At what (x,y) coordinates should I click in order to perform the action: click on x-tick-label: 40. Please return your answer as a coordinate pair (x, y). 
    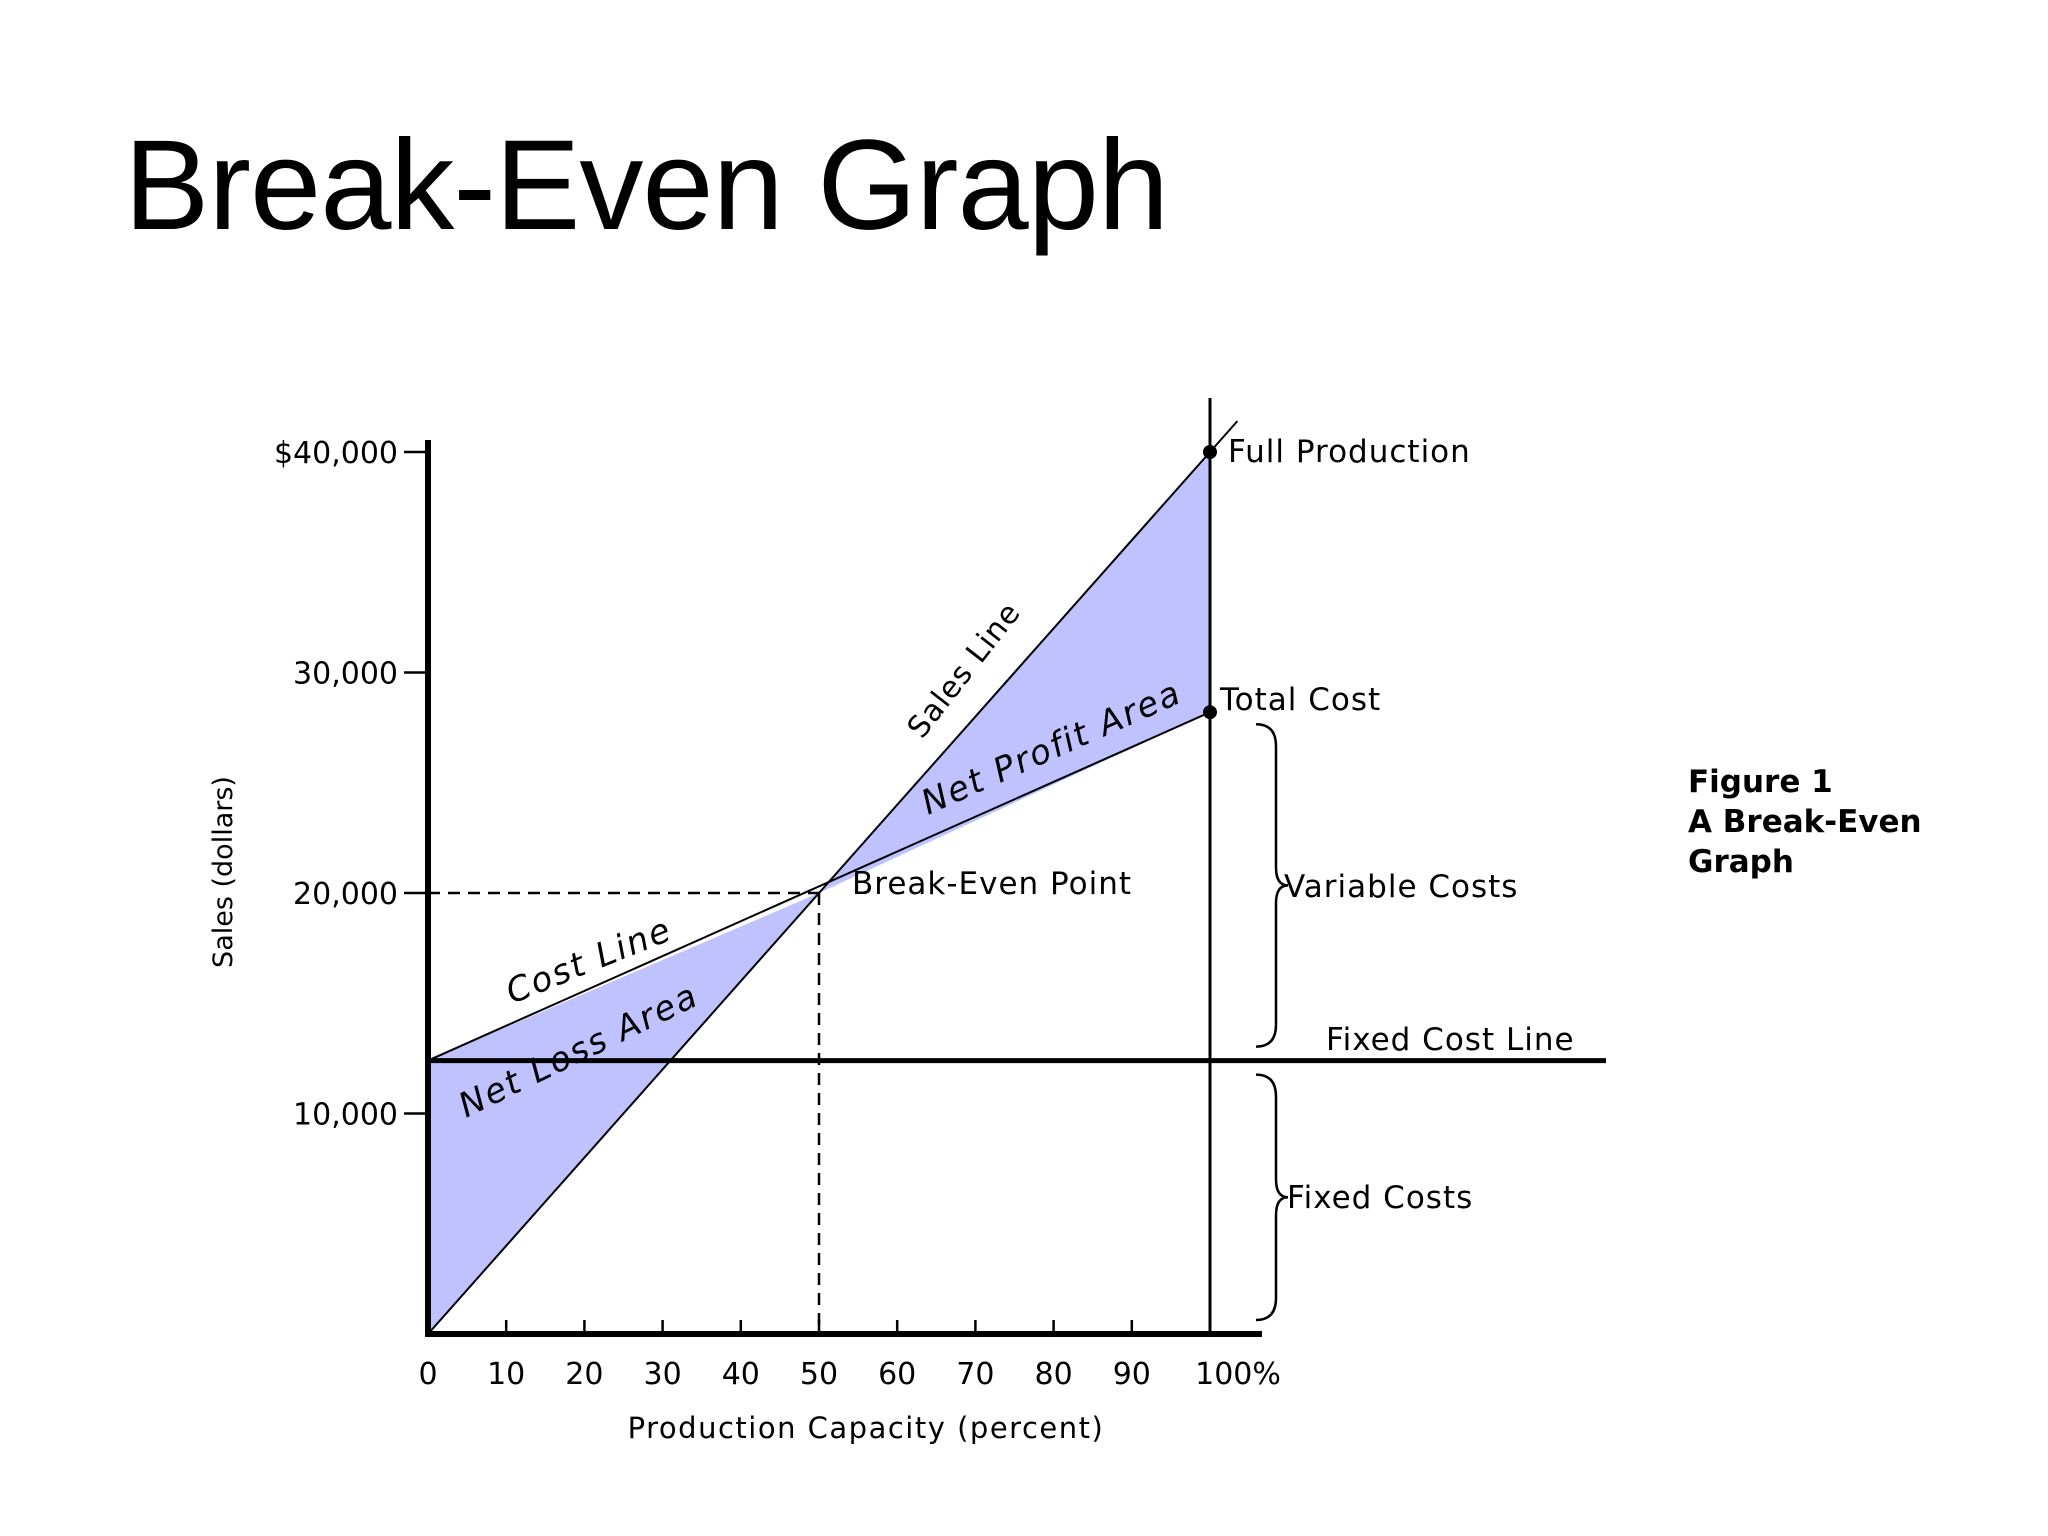
    Looking at the image, I should click on (741, 1374).